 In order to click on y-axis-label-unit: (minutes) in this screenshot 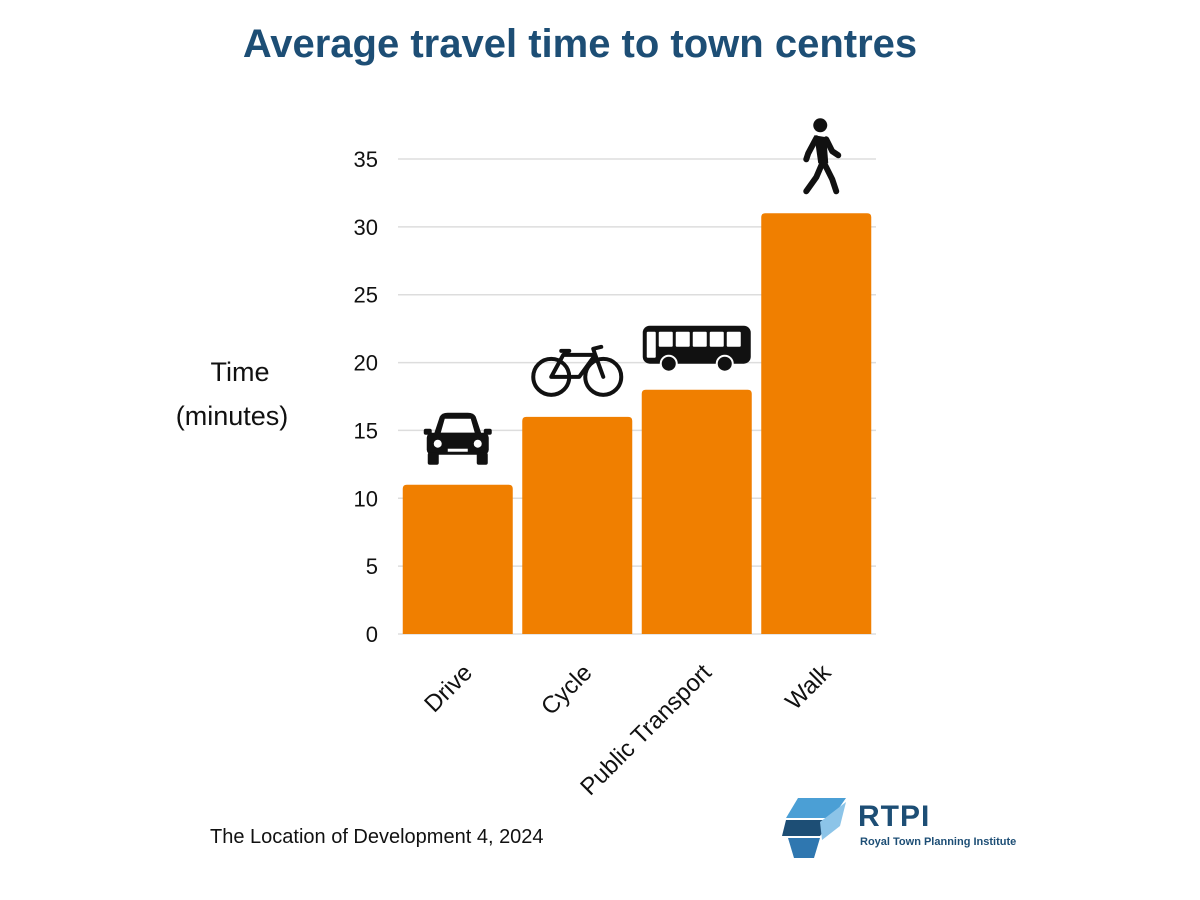, I will do `click(232, 416)`.